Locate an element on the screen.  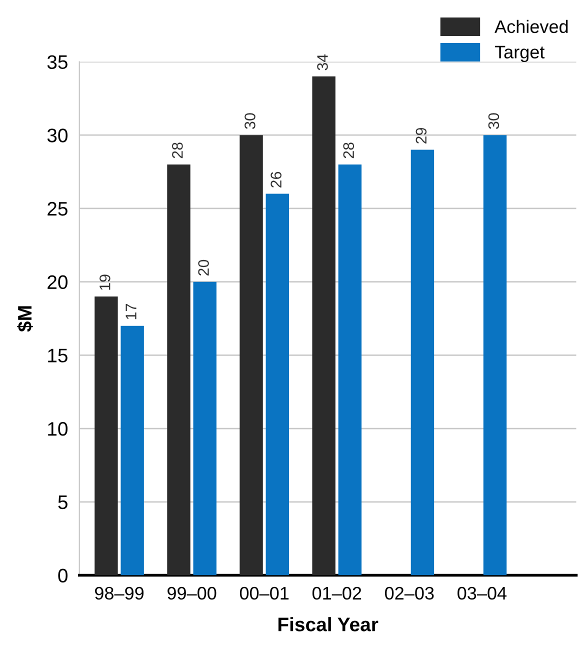
x-tick-label: 00–01 is located at coordinates (264, 593).